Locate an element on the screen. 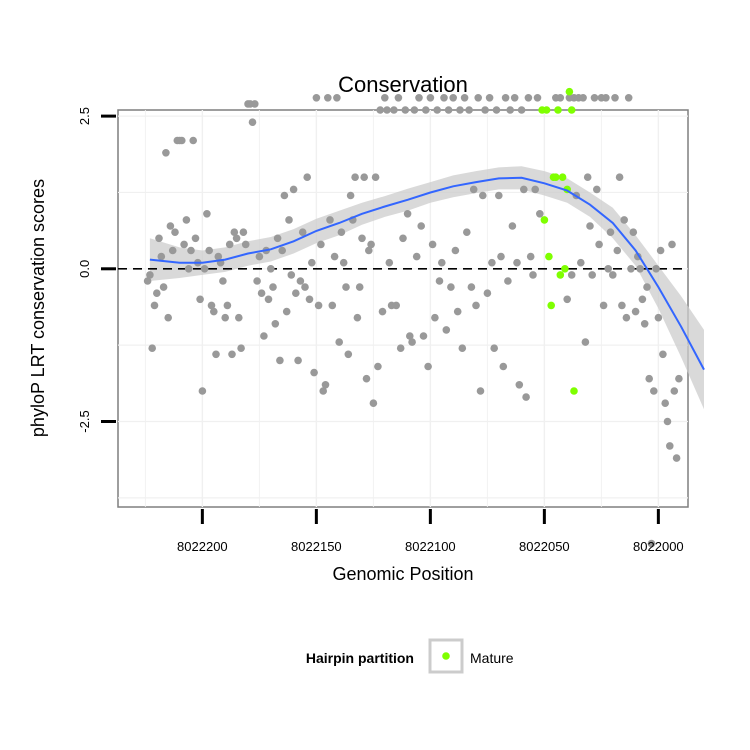 The height and width of the screenshot is (750, 750). x-tick-label: 8022150 is located at coordinates (316, 546).